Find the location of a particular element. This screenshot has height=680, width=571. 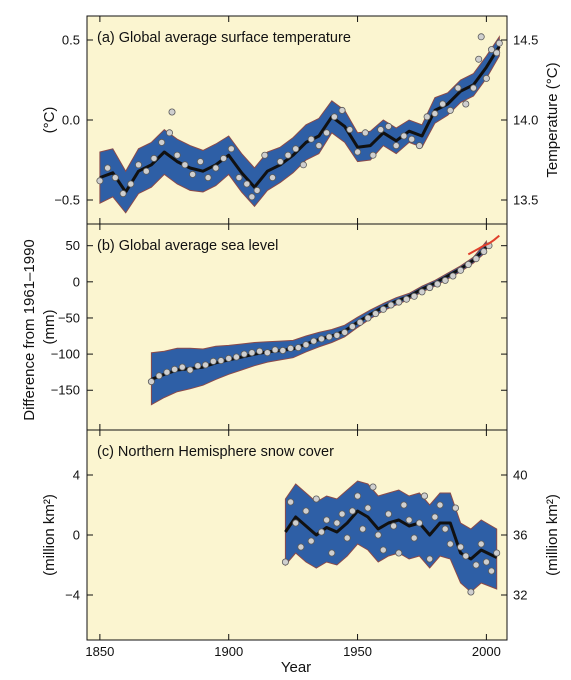

right-tick-label: 14.0 is located at coordinates (525, 120).